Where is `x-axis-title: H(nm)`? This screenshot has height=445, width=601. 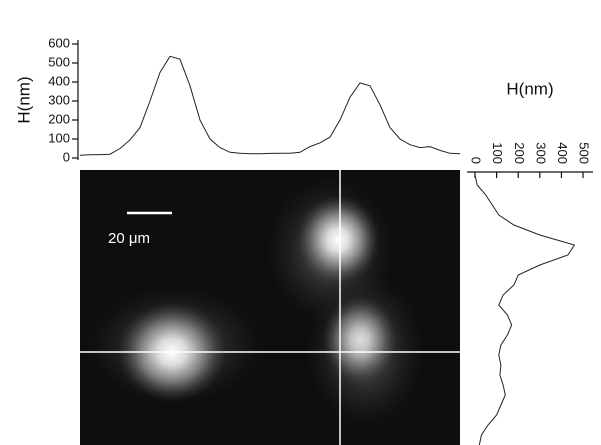 x-axis-title: H(nm) is located at coordinates (529, 88).